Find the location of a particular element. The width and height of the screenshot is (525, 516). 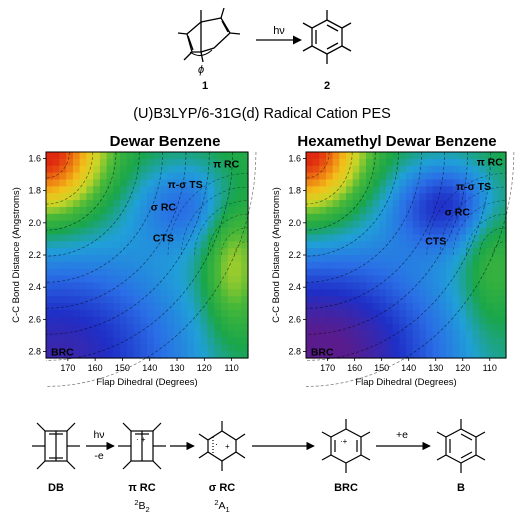

x-tick-label: 130 is located at coordinates (435, 368).